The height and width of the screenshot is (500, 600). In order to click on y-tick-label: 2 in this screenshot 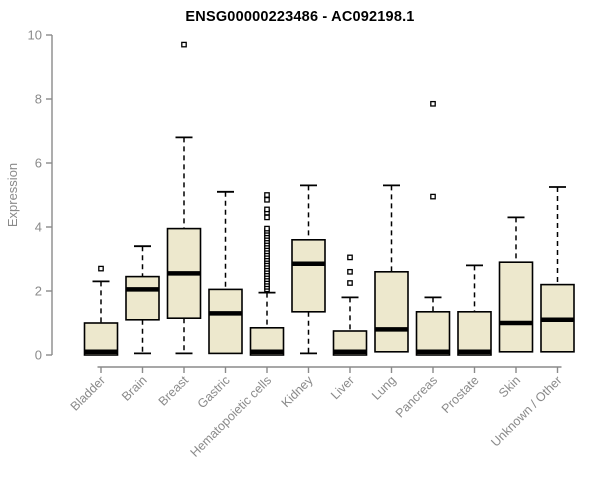, I will do `click(38, 291)`.